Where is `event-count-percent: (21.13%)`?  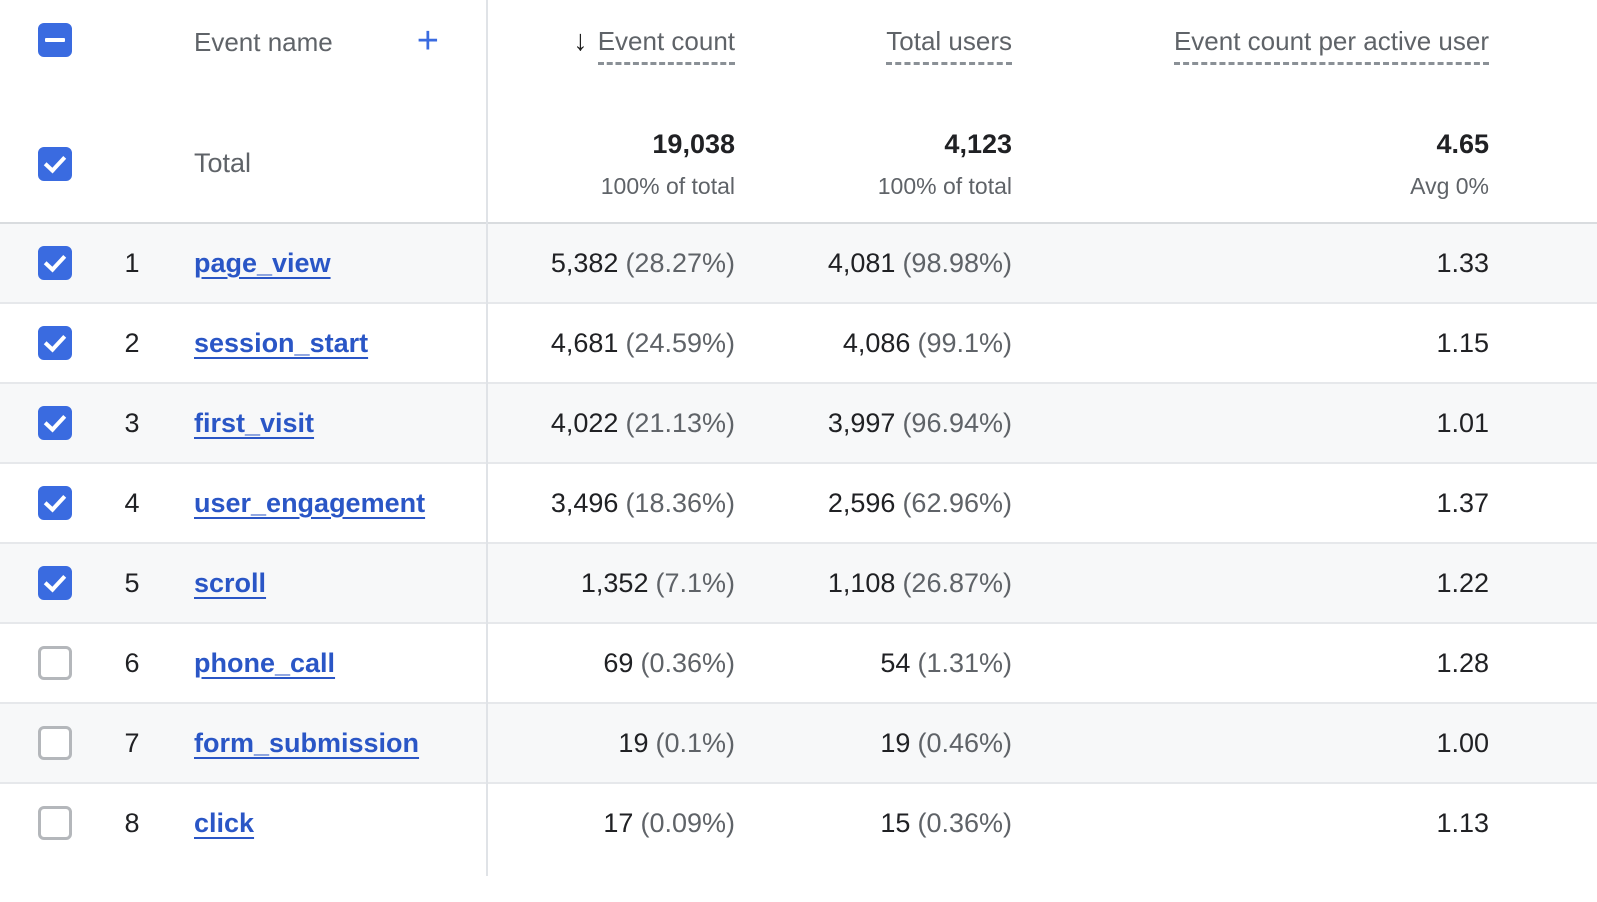
event-count-percent: (21.13%) is located at coordinates (680, 422).